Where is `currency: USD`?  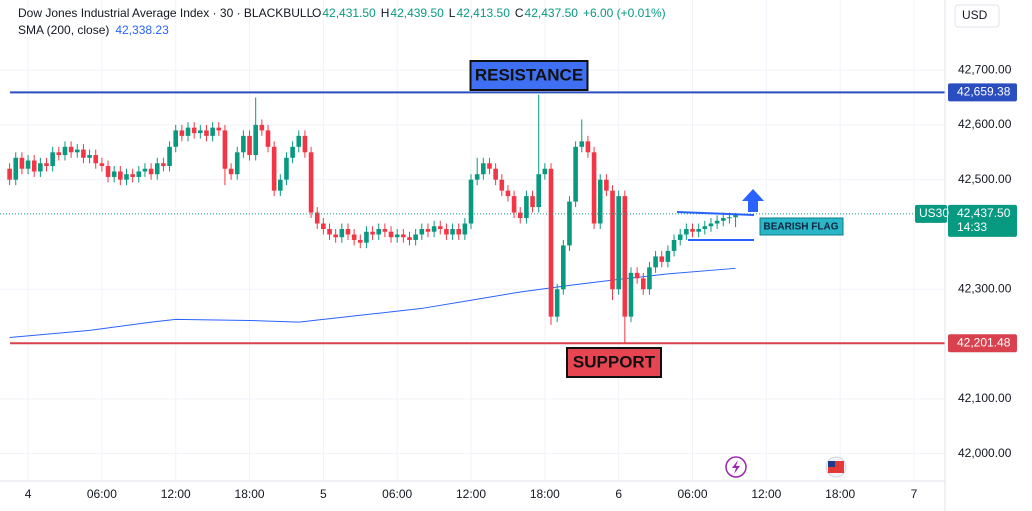
currency: USD is located at coordinates (975, 15).